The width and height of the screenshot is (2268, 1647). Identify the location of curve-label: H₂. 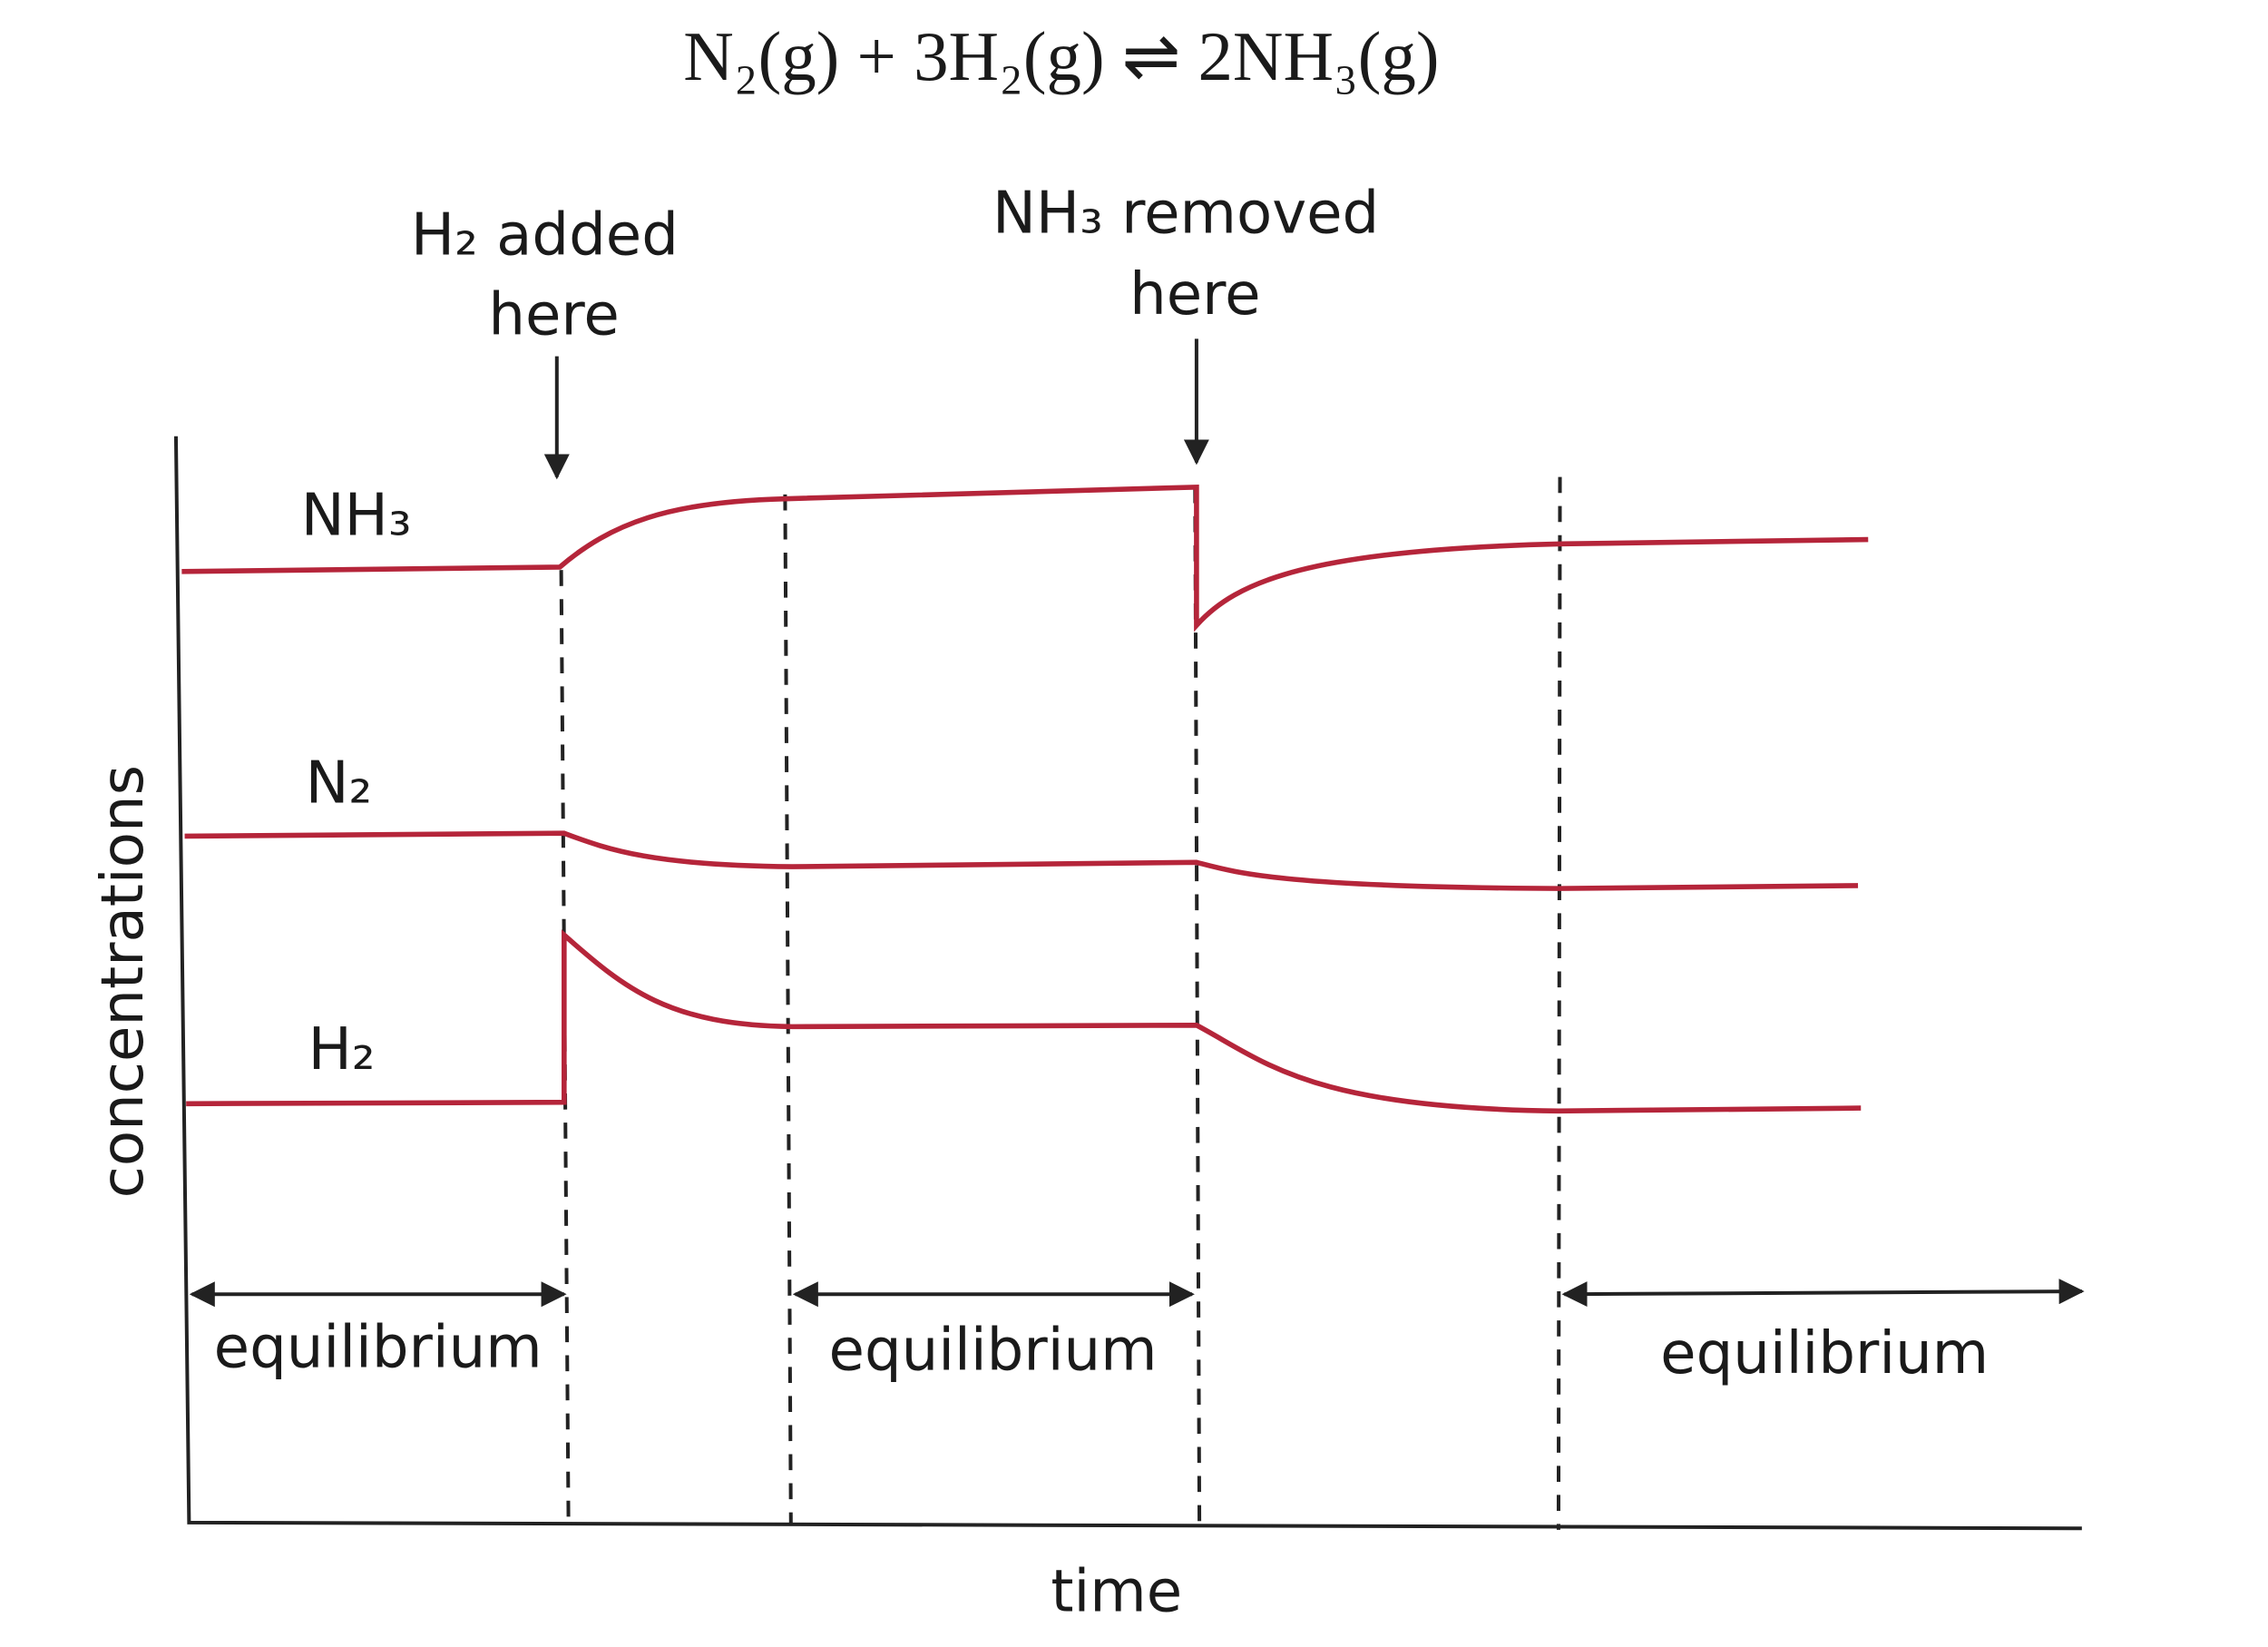
(342, 1049).